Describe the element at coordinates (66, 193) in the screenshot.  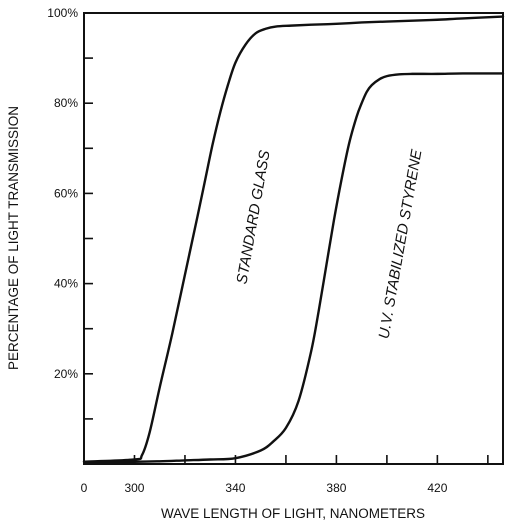
I see `y-tick-label: 60%` at that location.